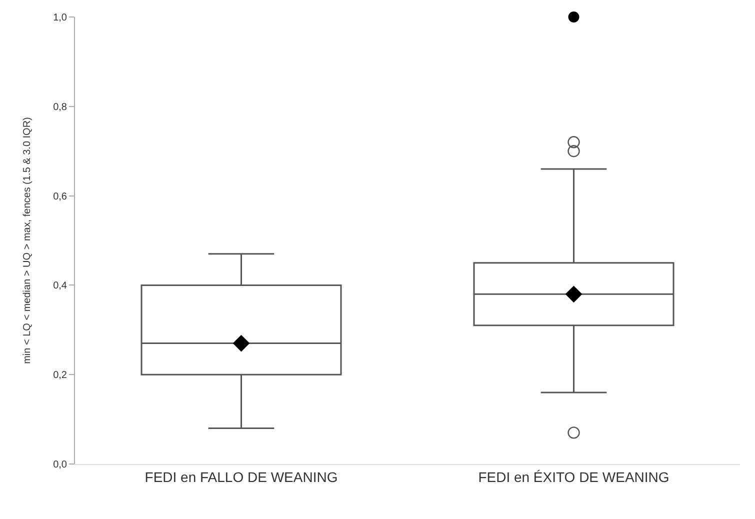  Describe the element at coordinates (60, 286) in the screenshot. I see `y-tick-label: 0,4` at that location.